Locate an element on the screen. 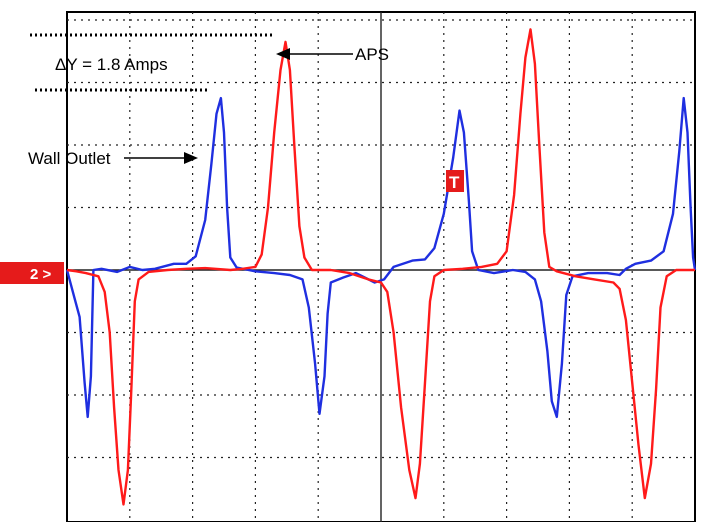  trigger-marker-label: T is located at coordinates (454, 182).